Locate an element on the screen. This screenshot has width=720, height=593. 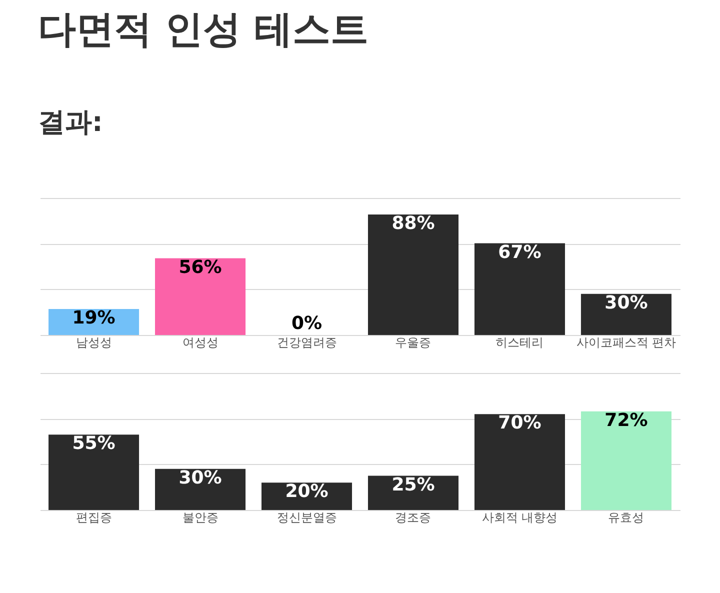
x-tick-label: 여성성 is located at coordinates (200, 343).